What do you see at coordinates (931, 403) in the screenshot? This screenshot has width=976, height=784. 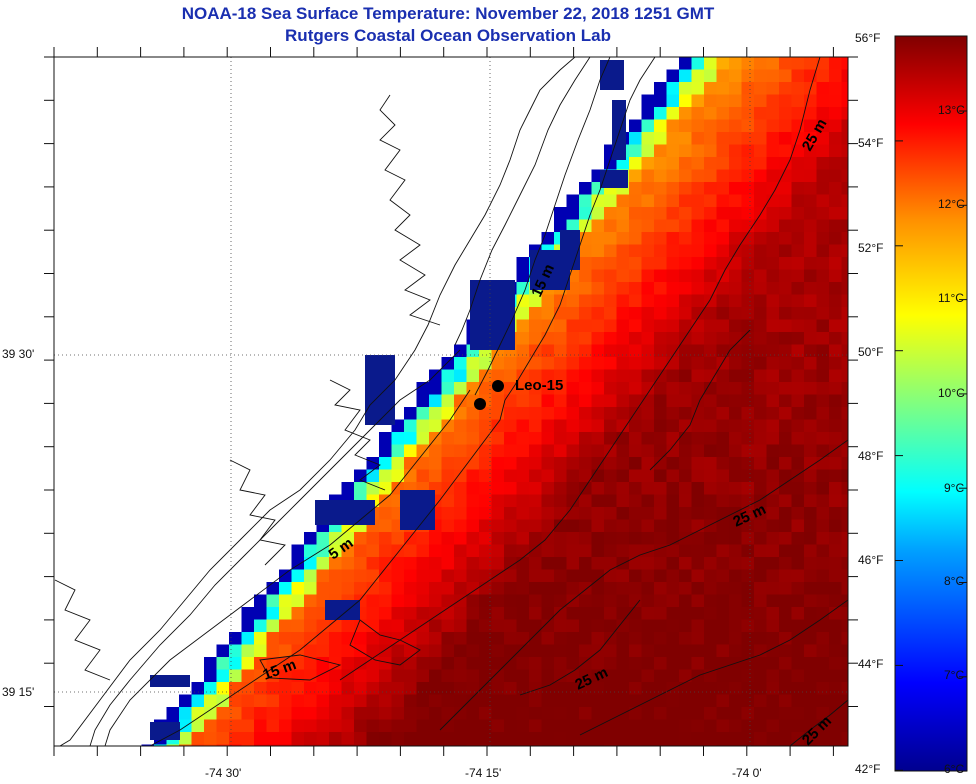 I see `colorbar` at bounding box center [931, 403].